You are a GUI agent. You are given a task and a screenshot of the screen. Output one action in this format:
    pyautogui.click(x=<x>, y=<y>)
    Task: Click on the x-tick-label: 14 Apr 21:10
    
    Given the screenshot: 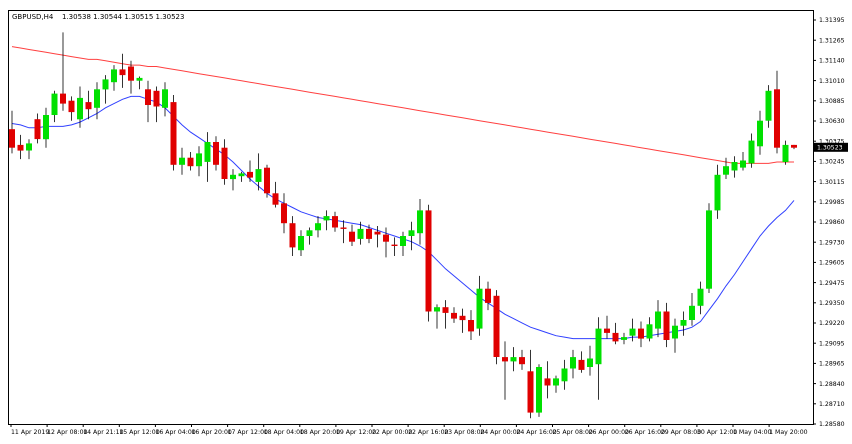 What is the action you would take?
    pyautogui.click(x=103, y=432)
    